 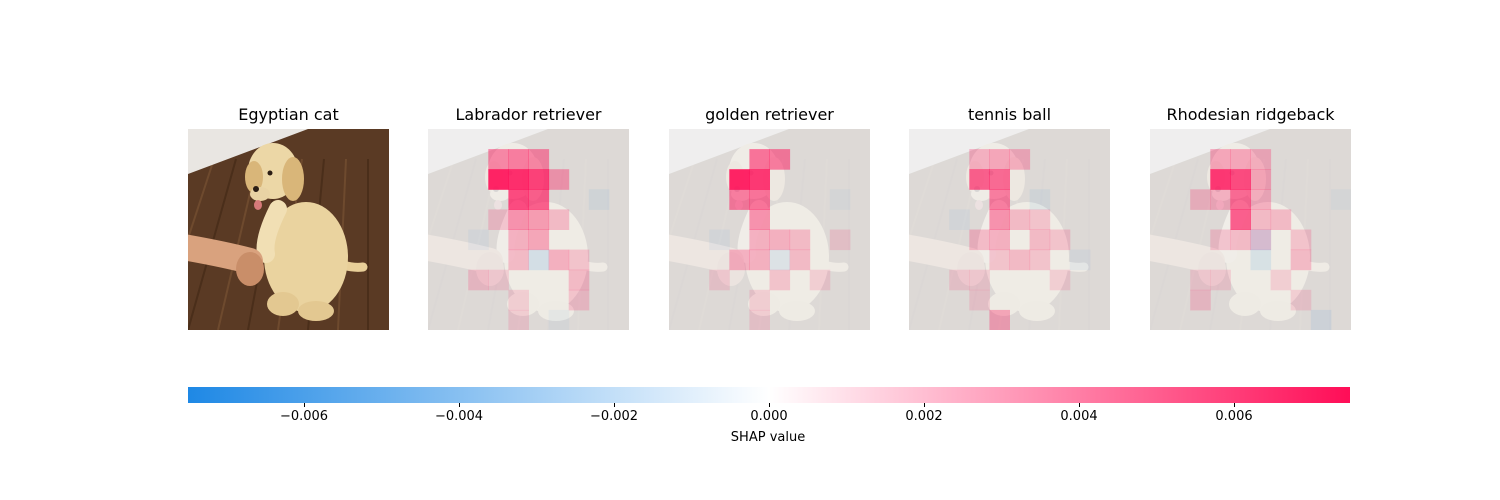 What do you see at coordinates (288, 114) in the screenshot?
I see `panel-title: Egyptian cat` at bounding box center [288, 114].